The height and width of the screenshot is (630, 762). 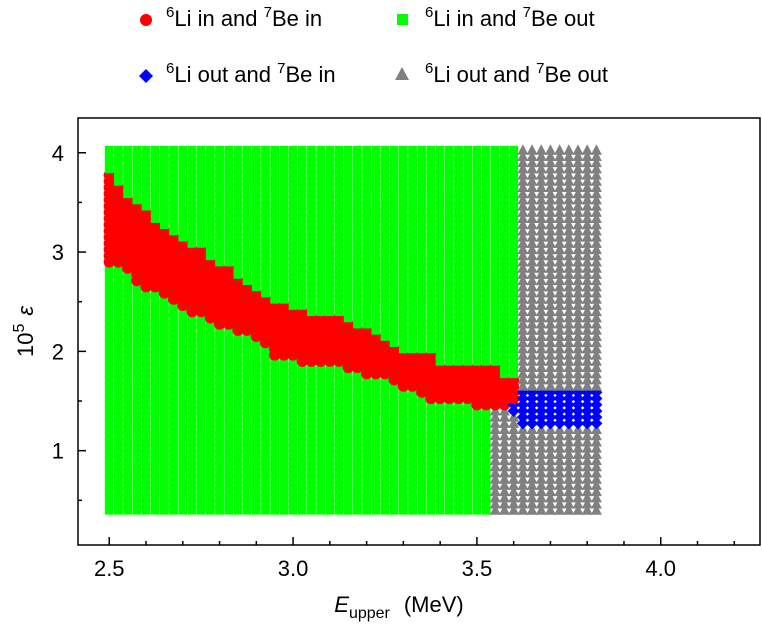 What do you see at coordinates (541, 417) in the screenshot?
I see `marker-li-out-be-in` at bounding box center [541, 417].